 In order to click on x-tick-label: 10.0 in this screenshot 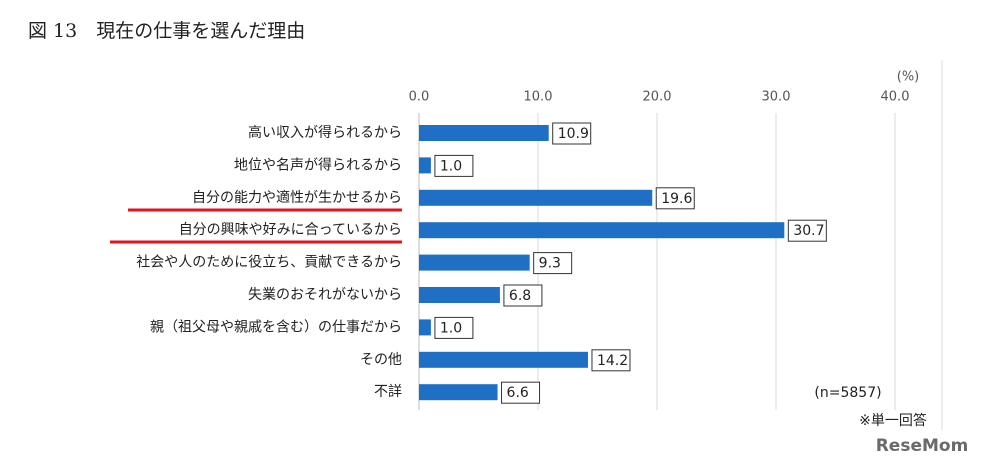, I will do `click(538, 97)`.